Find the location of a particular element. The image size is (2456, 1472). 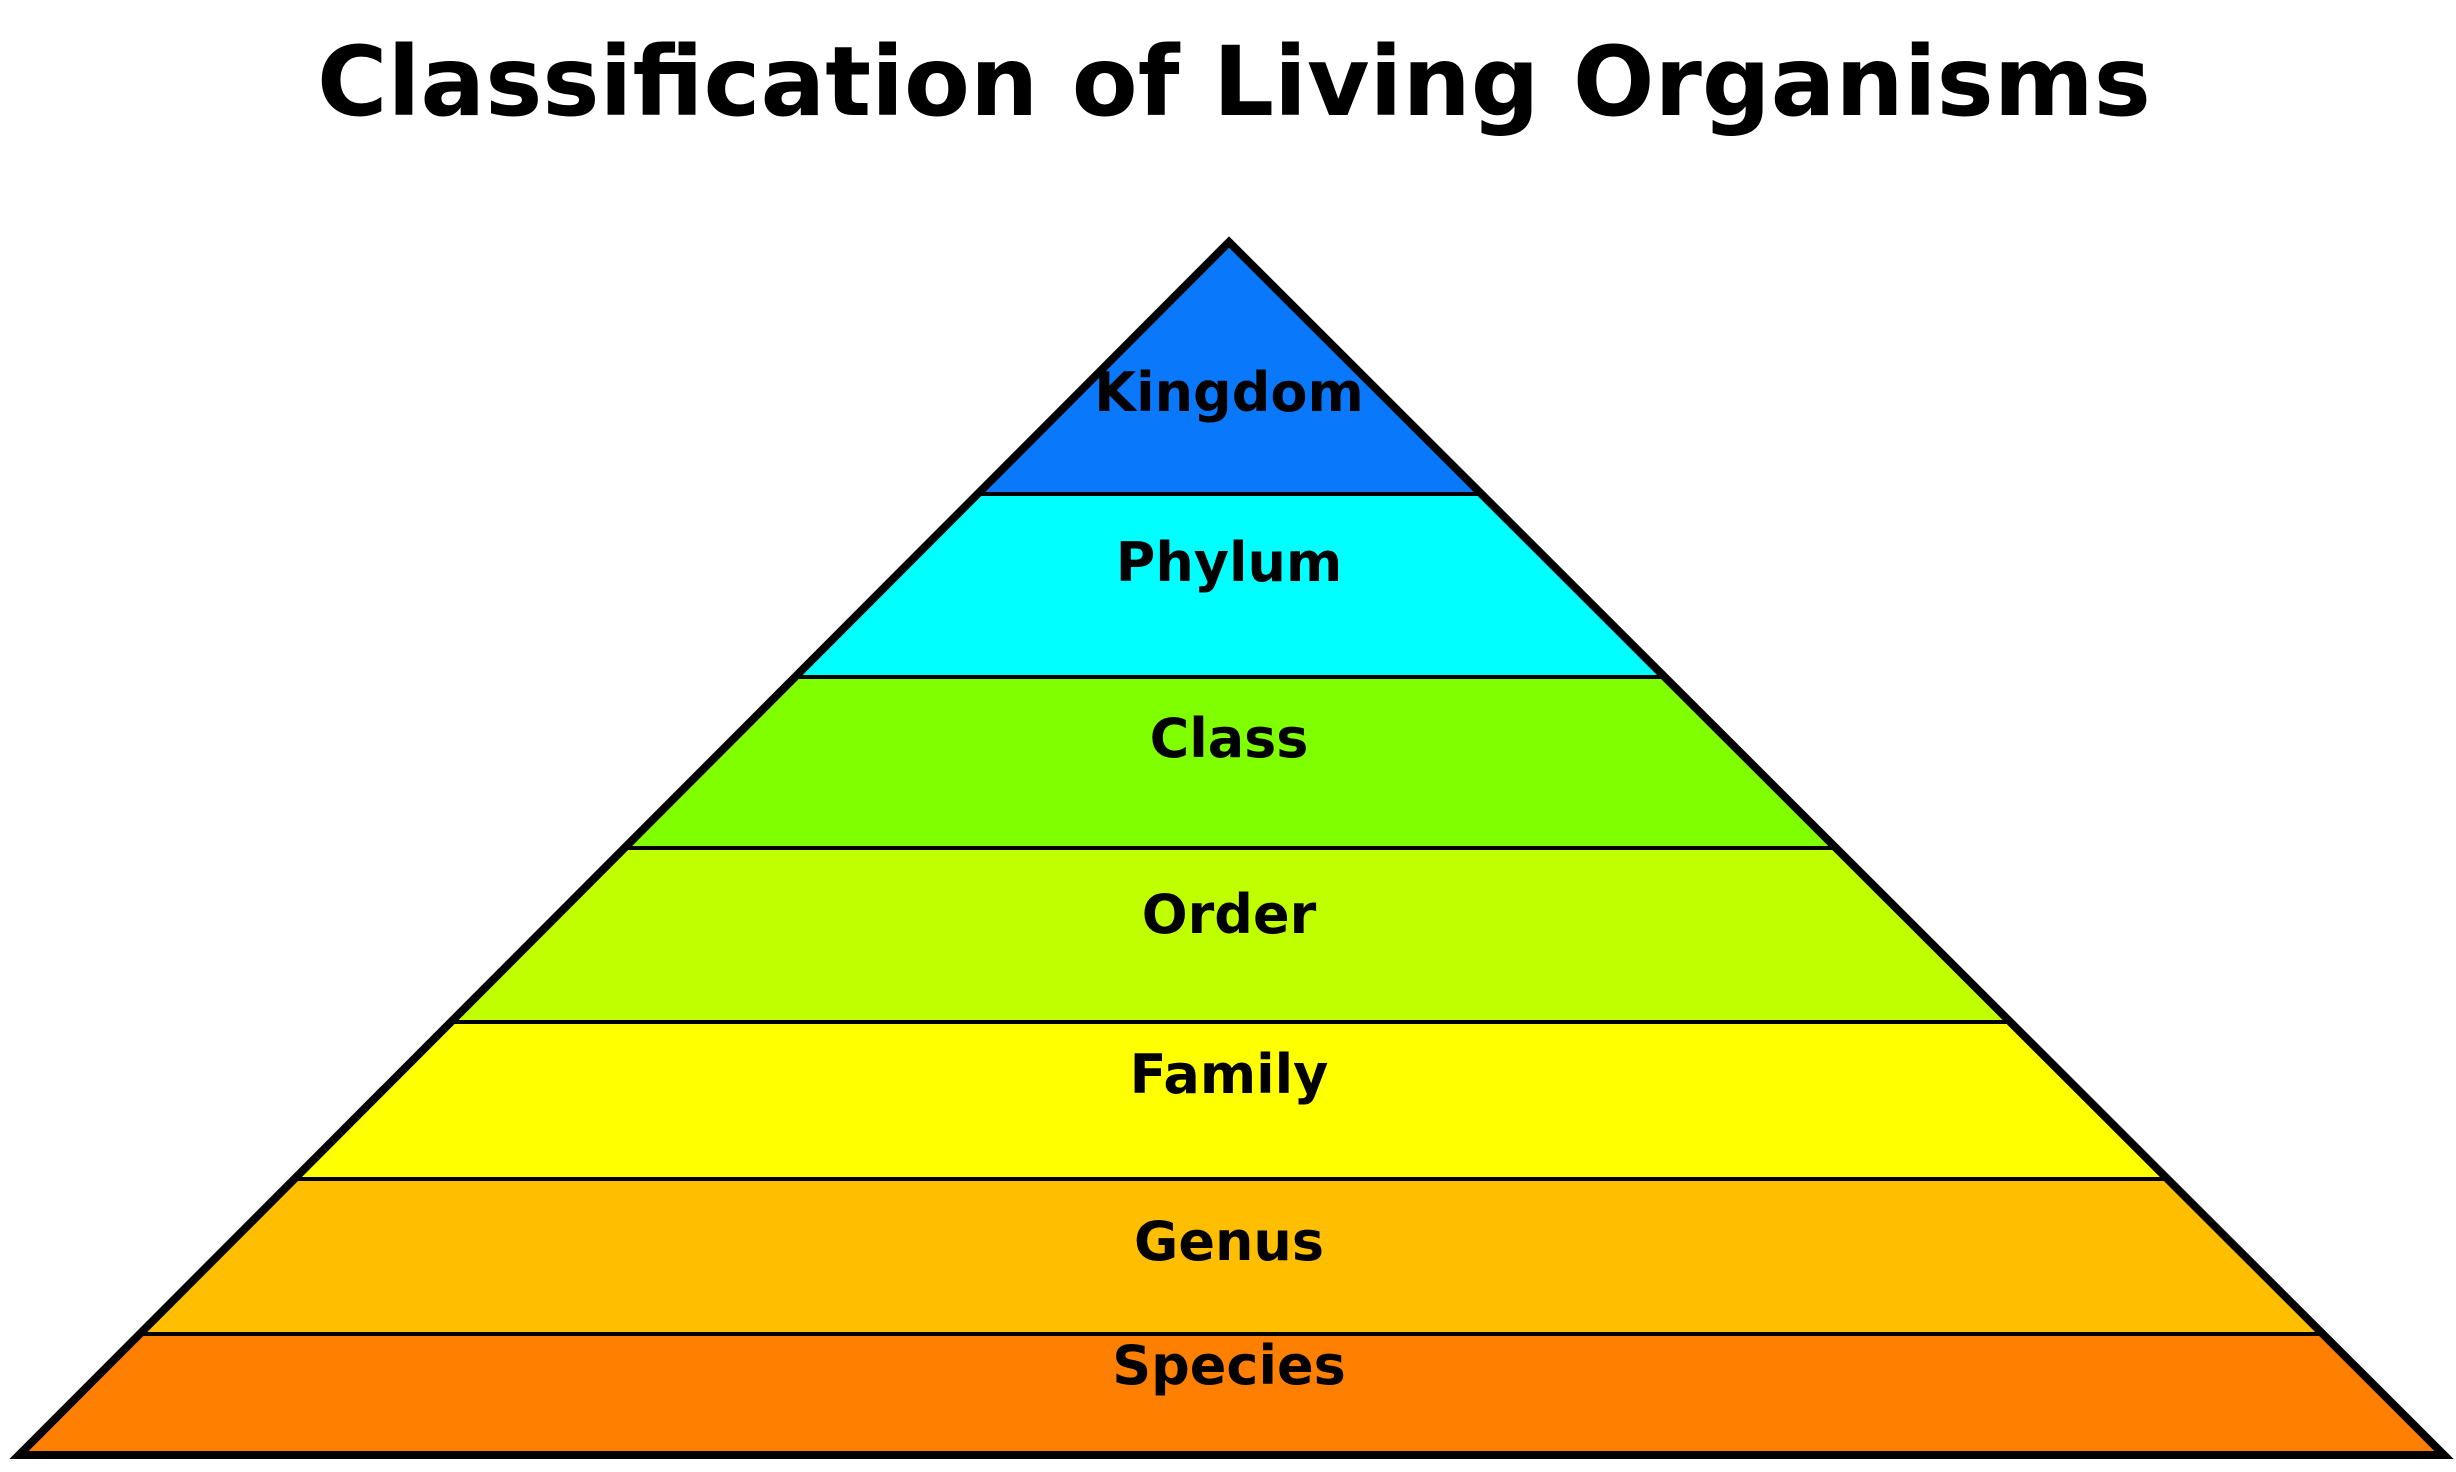

level-label-class: Class is located at coordinates (1229, 738).